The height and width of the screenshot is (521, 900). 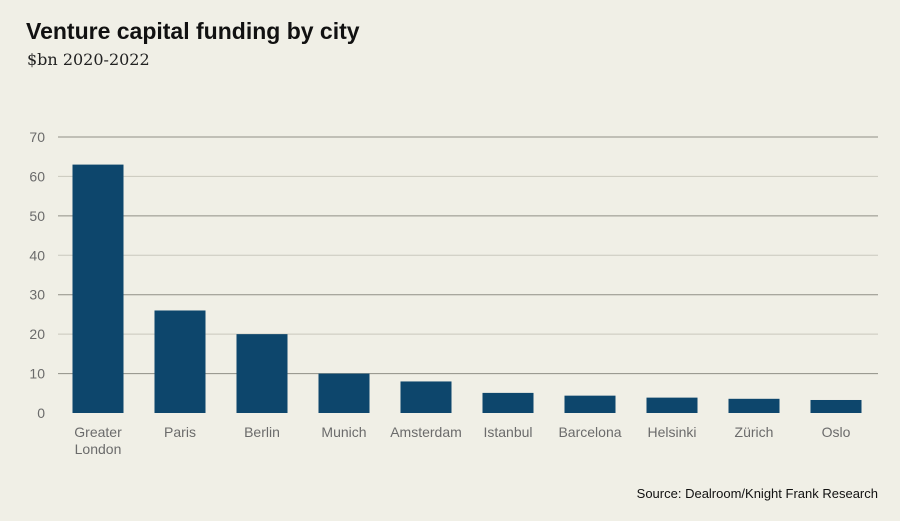 I want to click on y-axis-ticks: 0 10 20 30 40 50 60 70, so click(x=37, y=275).